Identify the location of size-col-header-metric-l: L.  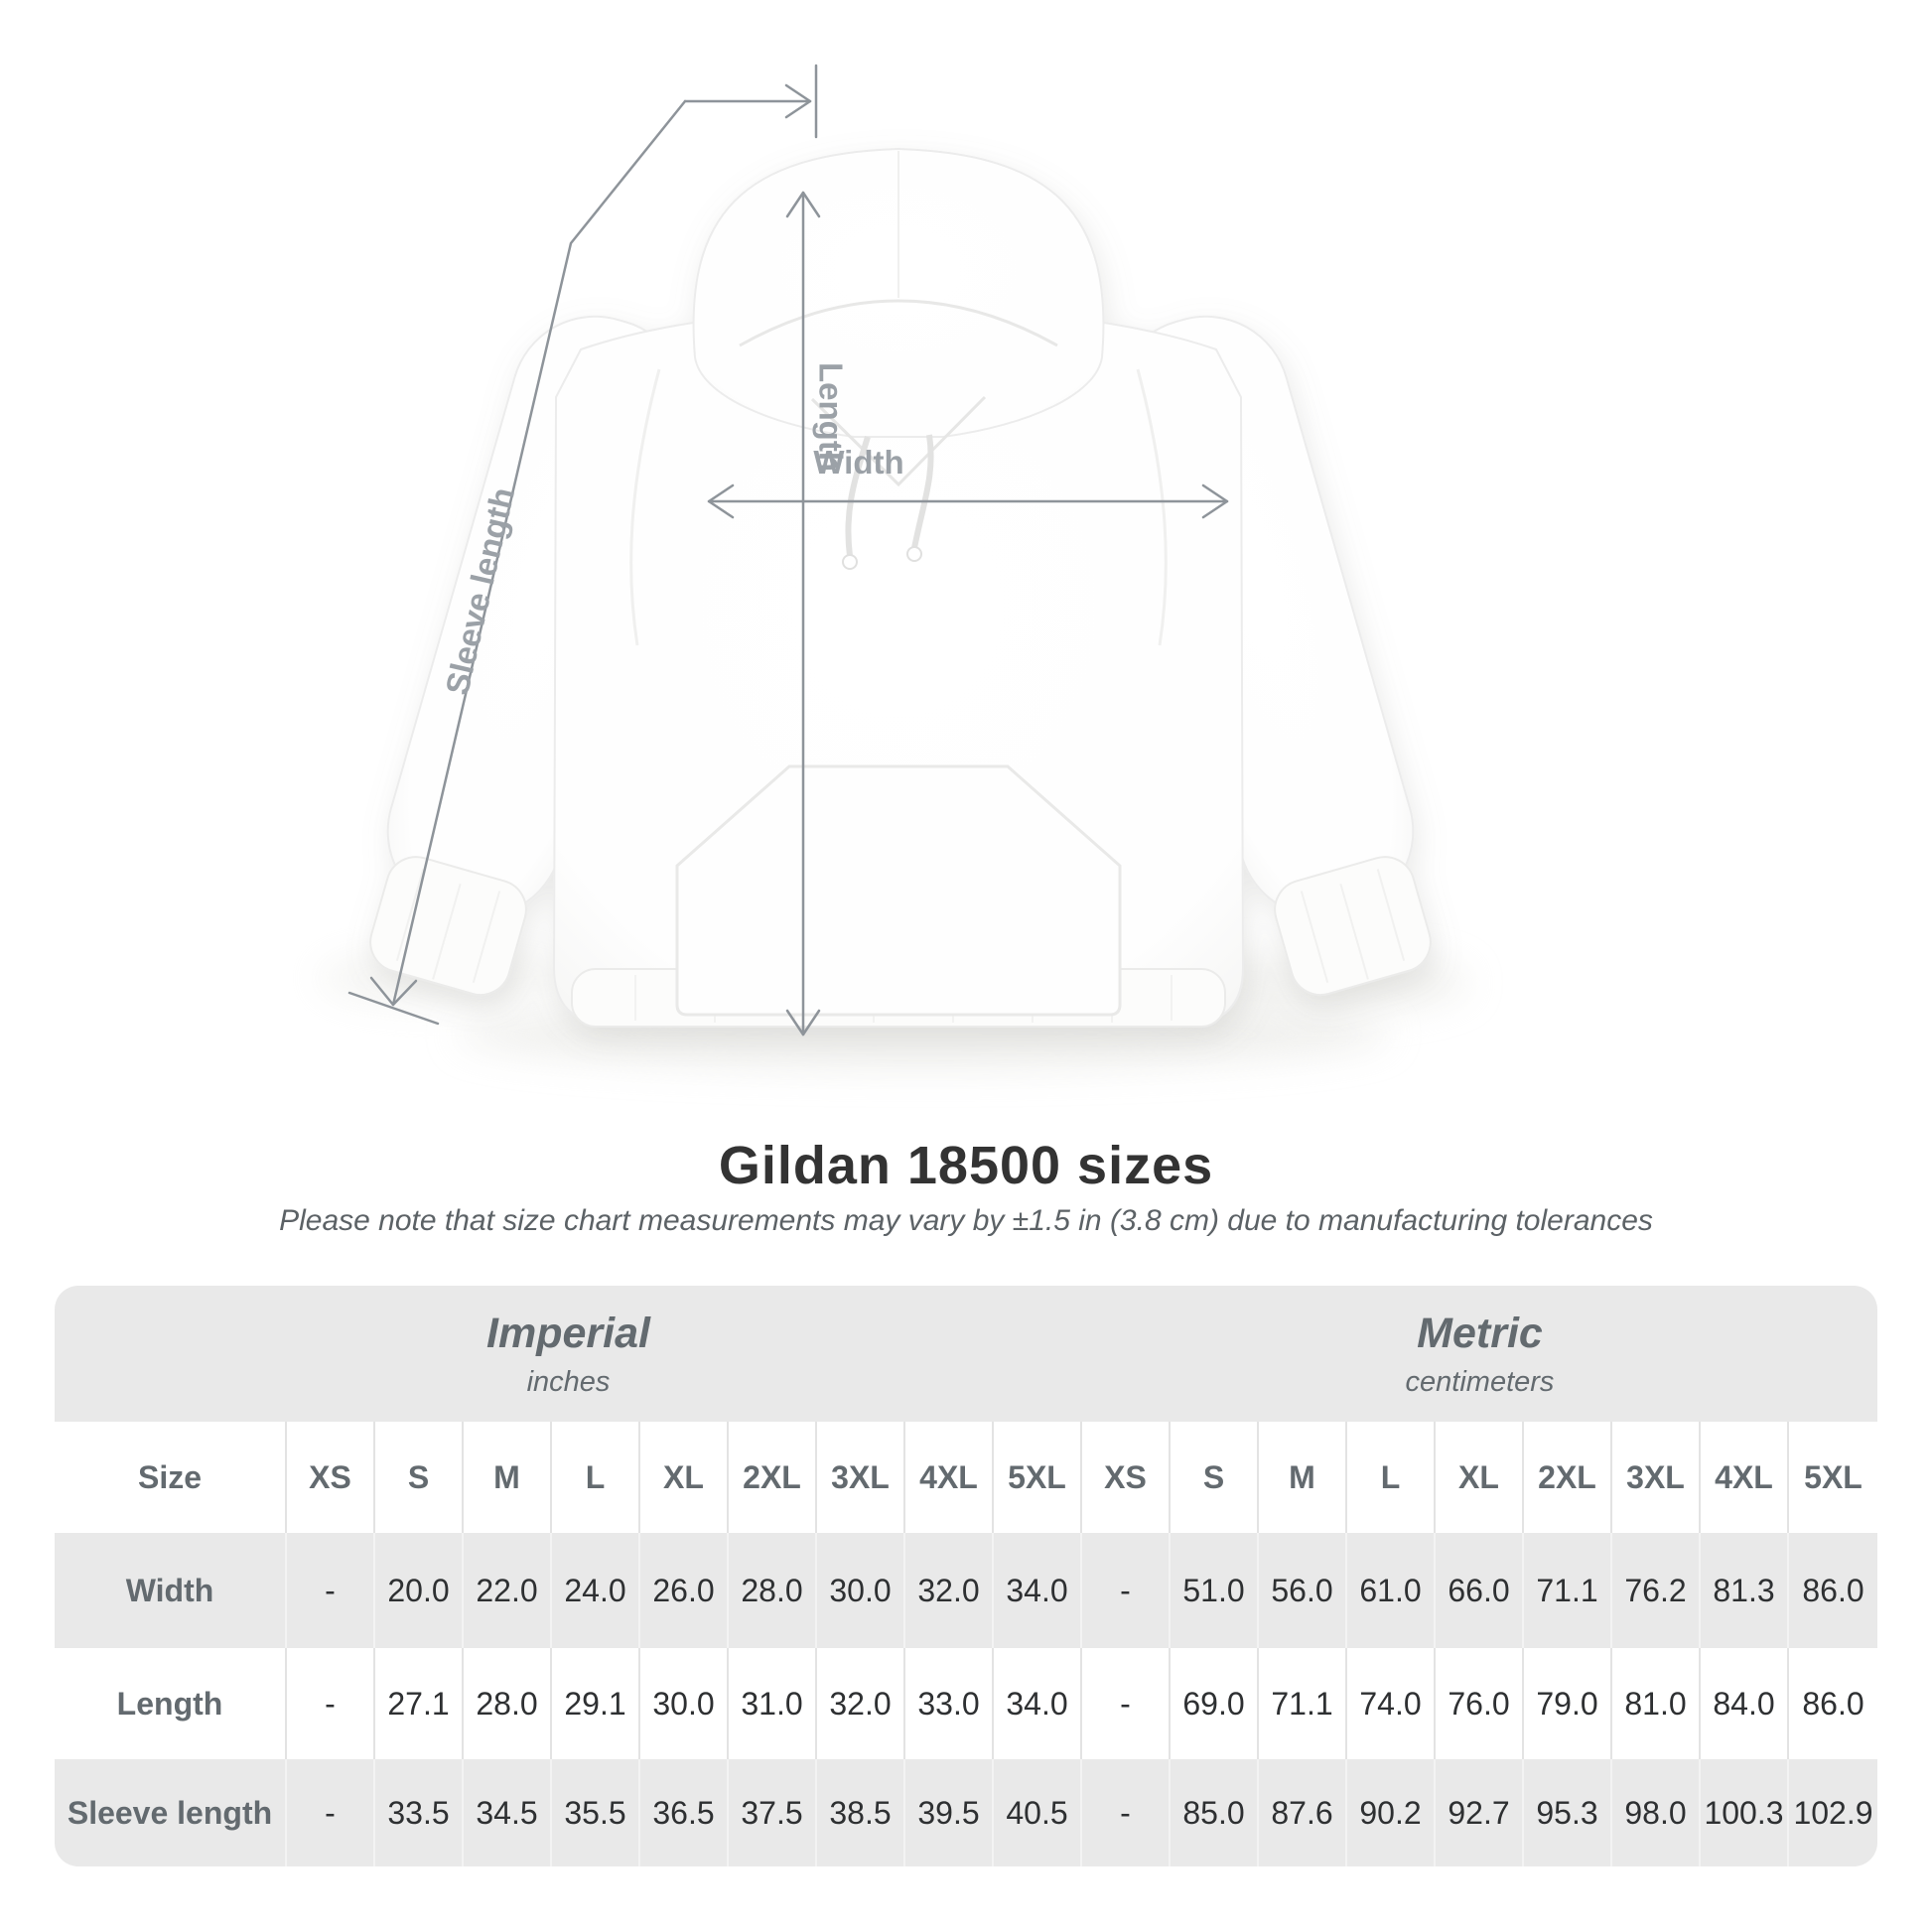
(1392, 1478).